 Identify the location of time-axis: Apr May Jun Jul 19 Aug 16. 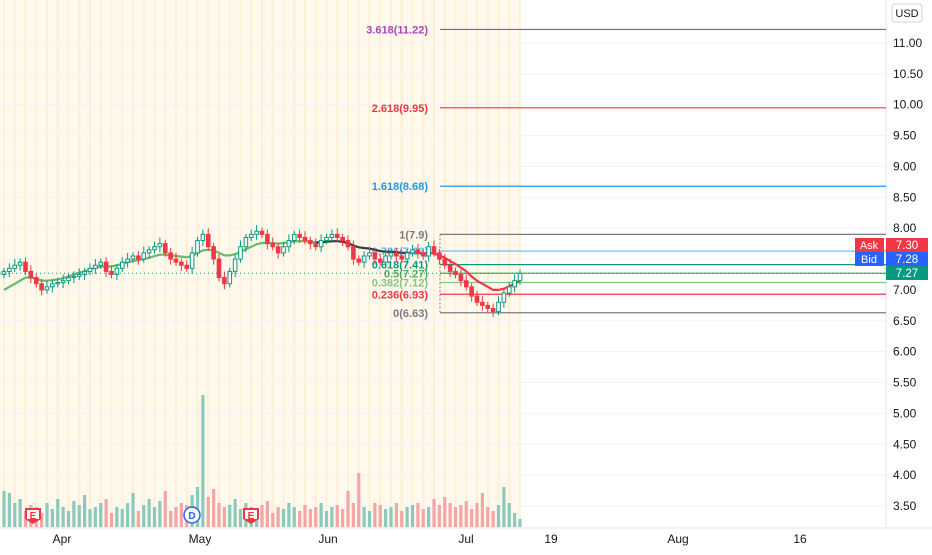
(430, 539).